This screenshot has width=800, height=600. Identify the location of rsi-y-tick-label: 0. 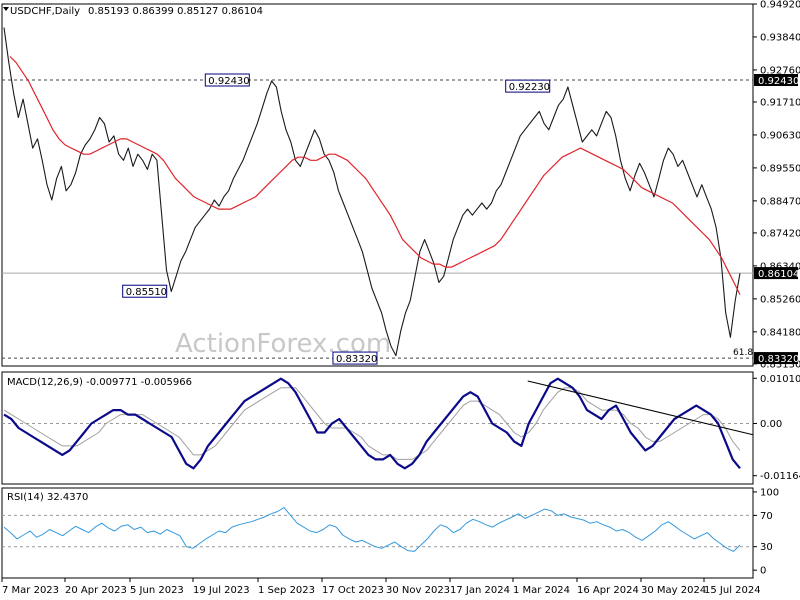
(763, 571).